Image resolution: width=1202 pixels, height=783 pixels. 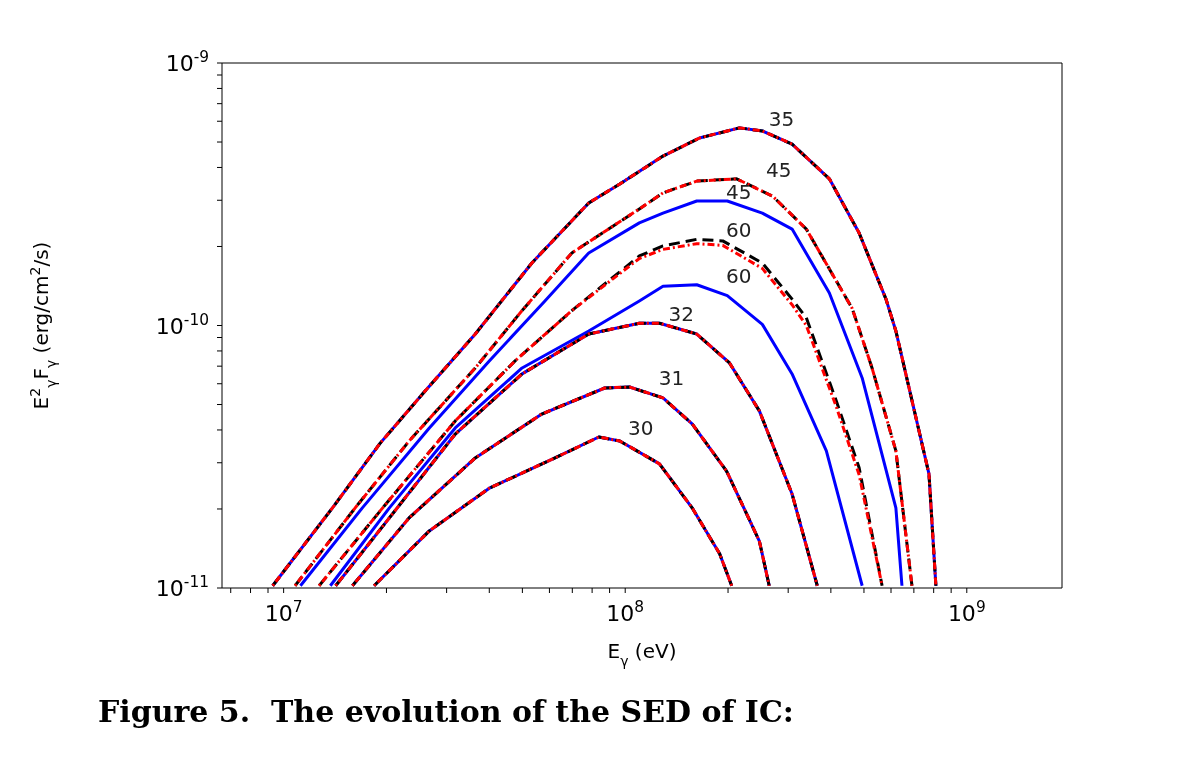 What do you see at coordinates (625, 612) in the screenshot?
I see `x-tick-label: 10$^{8}$` at bounding box center [625, 612].